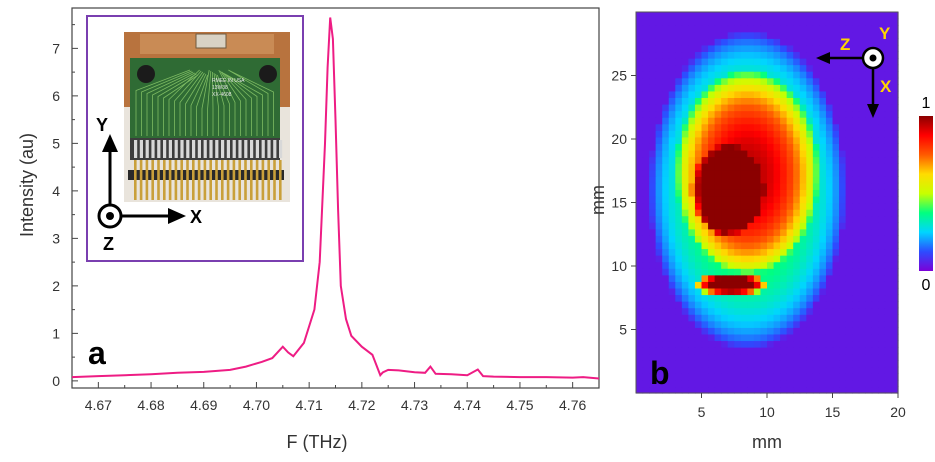  Describe the element at coordinates (572, 405) in the screenshot. I see `x-tick-label: 4.76` at that location.